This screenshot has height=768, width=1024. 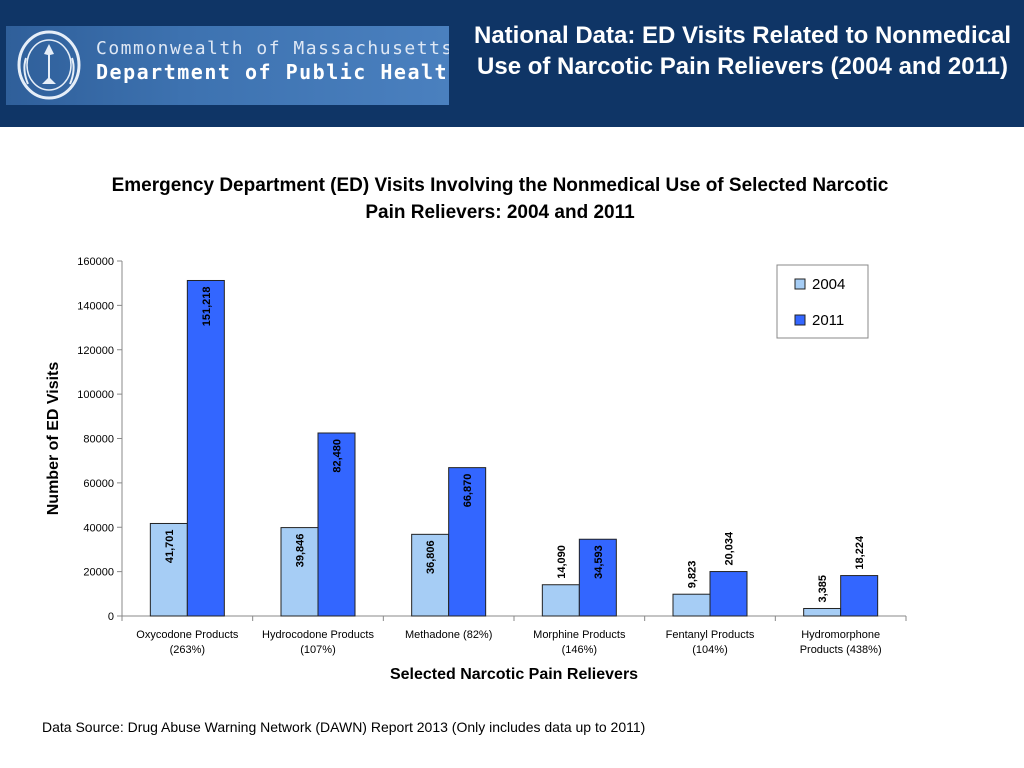 I want to click on legend-swatch-2004, so click(x=800, y=284).